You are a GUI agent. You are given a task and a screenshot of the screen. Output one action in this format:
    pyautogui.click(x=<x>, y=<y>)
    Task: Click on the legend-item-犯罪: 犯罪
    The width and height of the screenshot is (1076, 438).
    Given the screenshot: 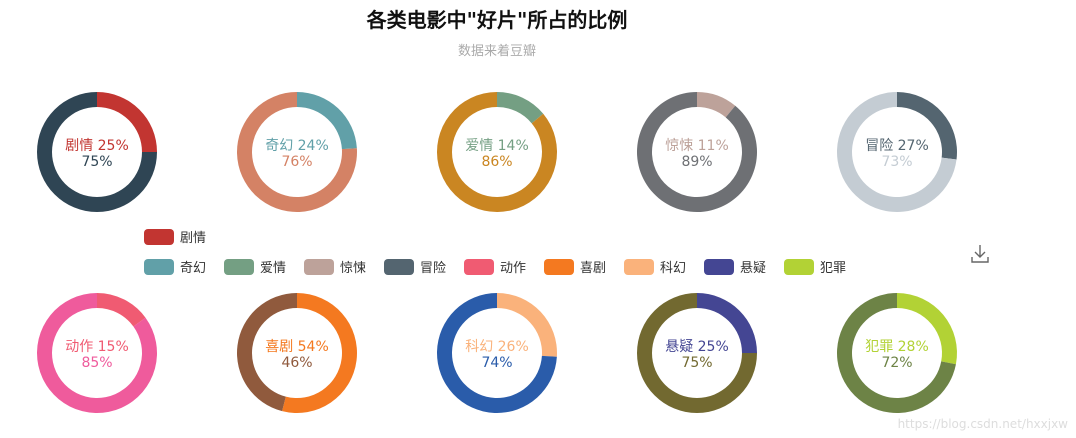 What is the action you would take?
    pyautogui.click(x=815, y=267)
    